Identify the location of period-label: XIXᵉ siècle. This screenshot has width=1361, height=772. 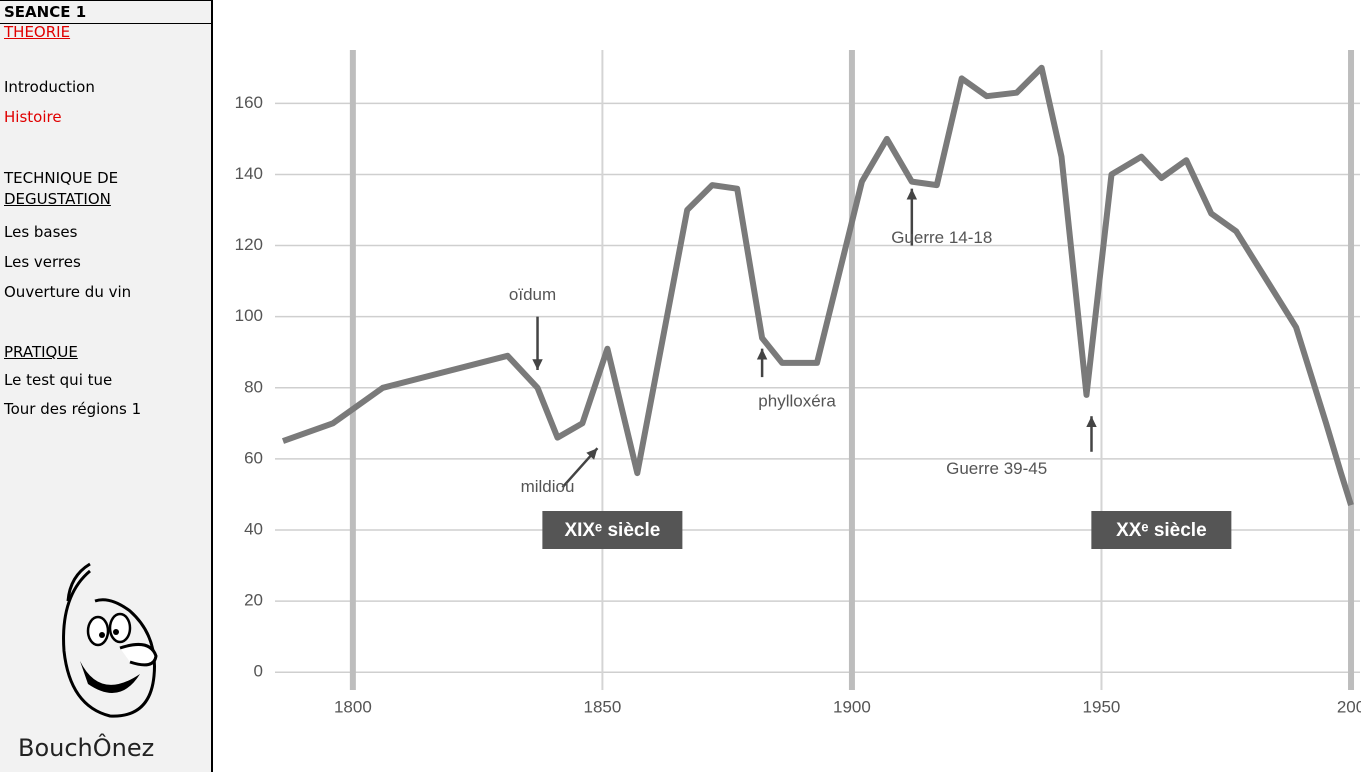
(612, 530).